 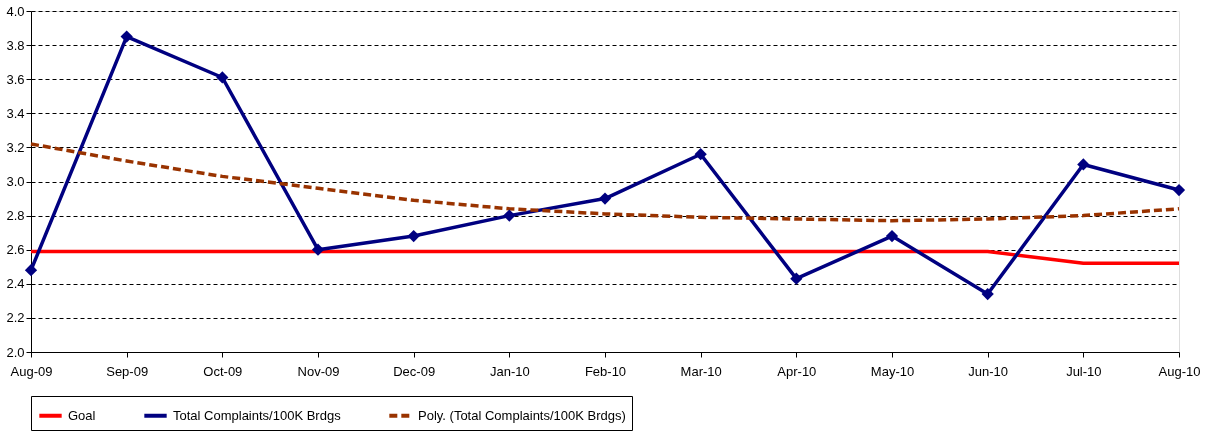 What do you see at coordinates (318, 371) in the screenshot?
I see `x-tick-label: Nov-09` at bounding box center [318, 371].